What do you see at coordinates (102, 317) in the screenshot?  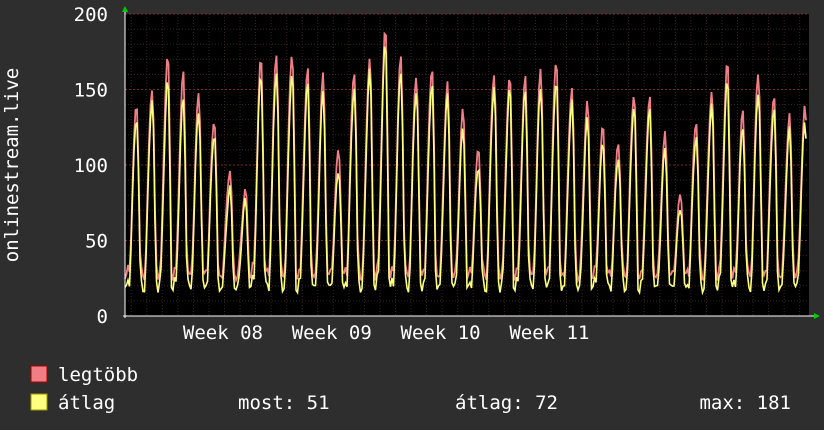 I see `y-tick-label: 0` at bounding box center [102, 317].